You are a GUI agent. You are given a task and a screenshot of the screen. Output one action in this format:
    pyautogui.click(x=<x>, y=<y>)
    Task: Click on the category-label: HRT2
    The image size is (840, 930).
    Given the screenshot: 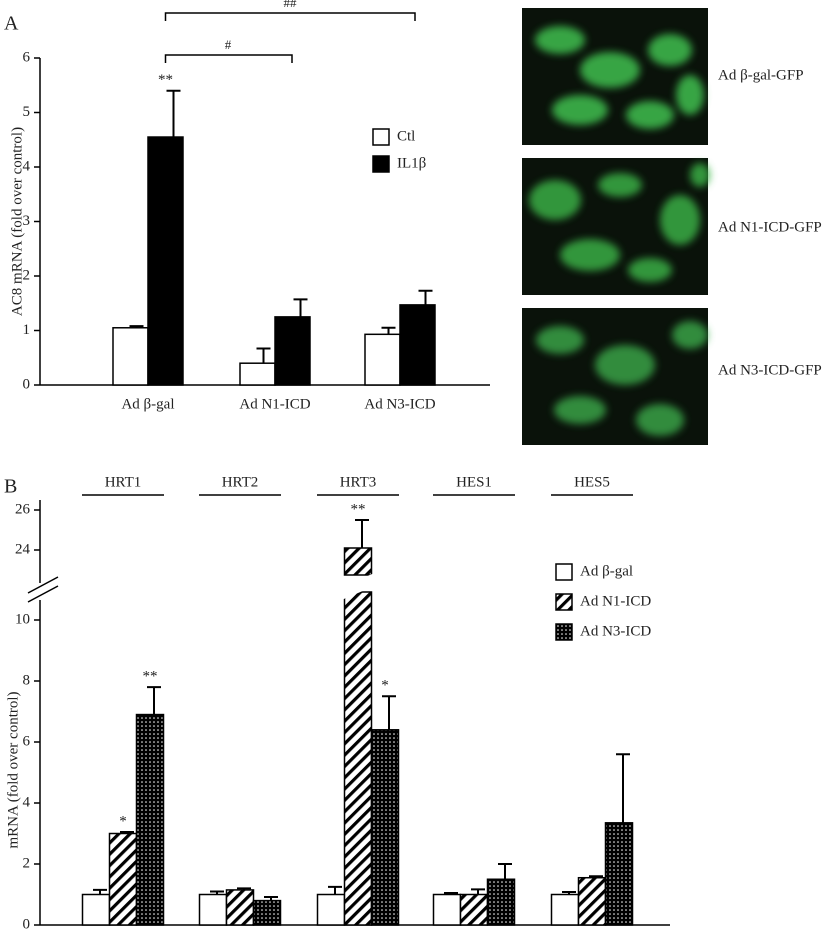 What is the action you would take?
    pyautogui.click(x=240, y=482)
    